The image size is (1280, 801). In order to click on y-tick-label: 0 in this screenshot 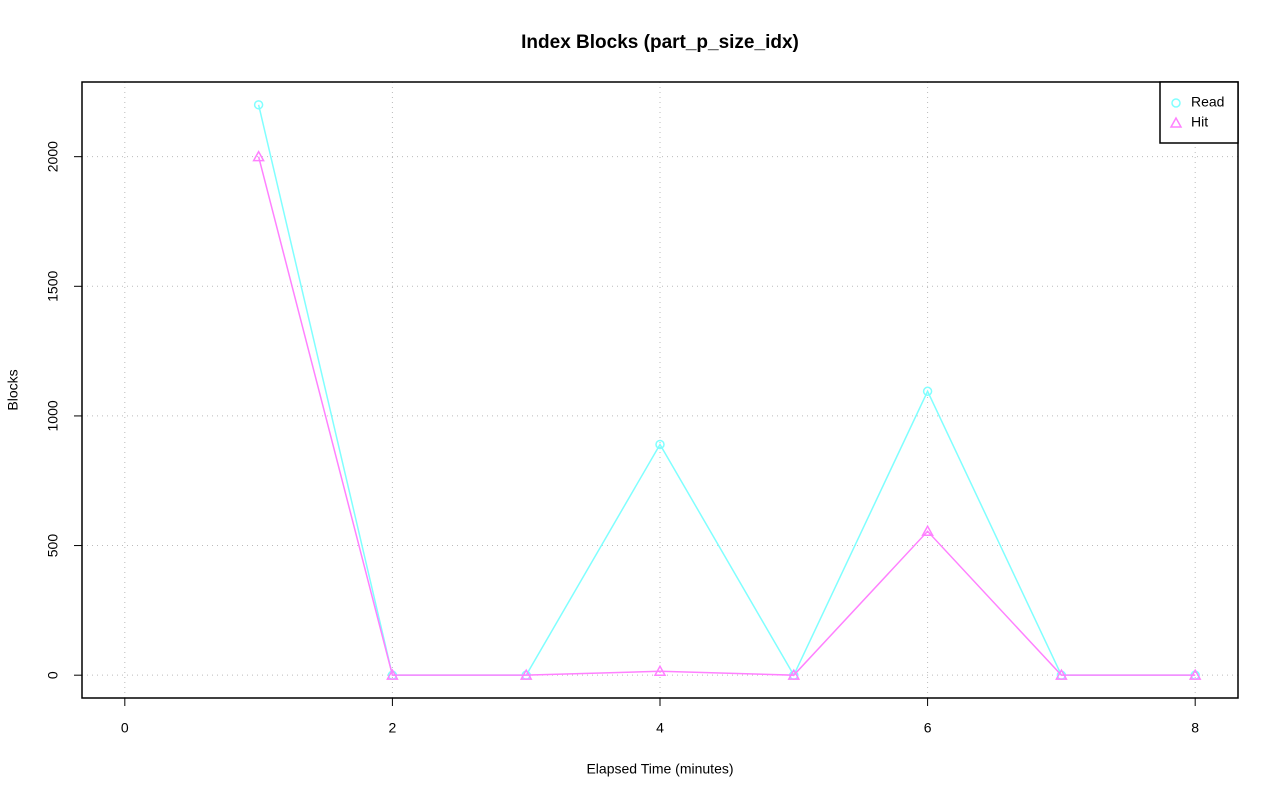, I will do `click(53, 675)`.